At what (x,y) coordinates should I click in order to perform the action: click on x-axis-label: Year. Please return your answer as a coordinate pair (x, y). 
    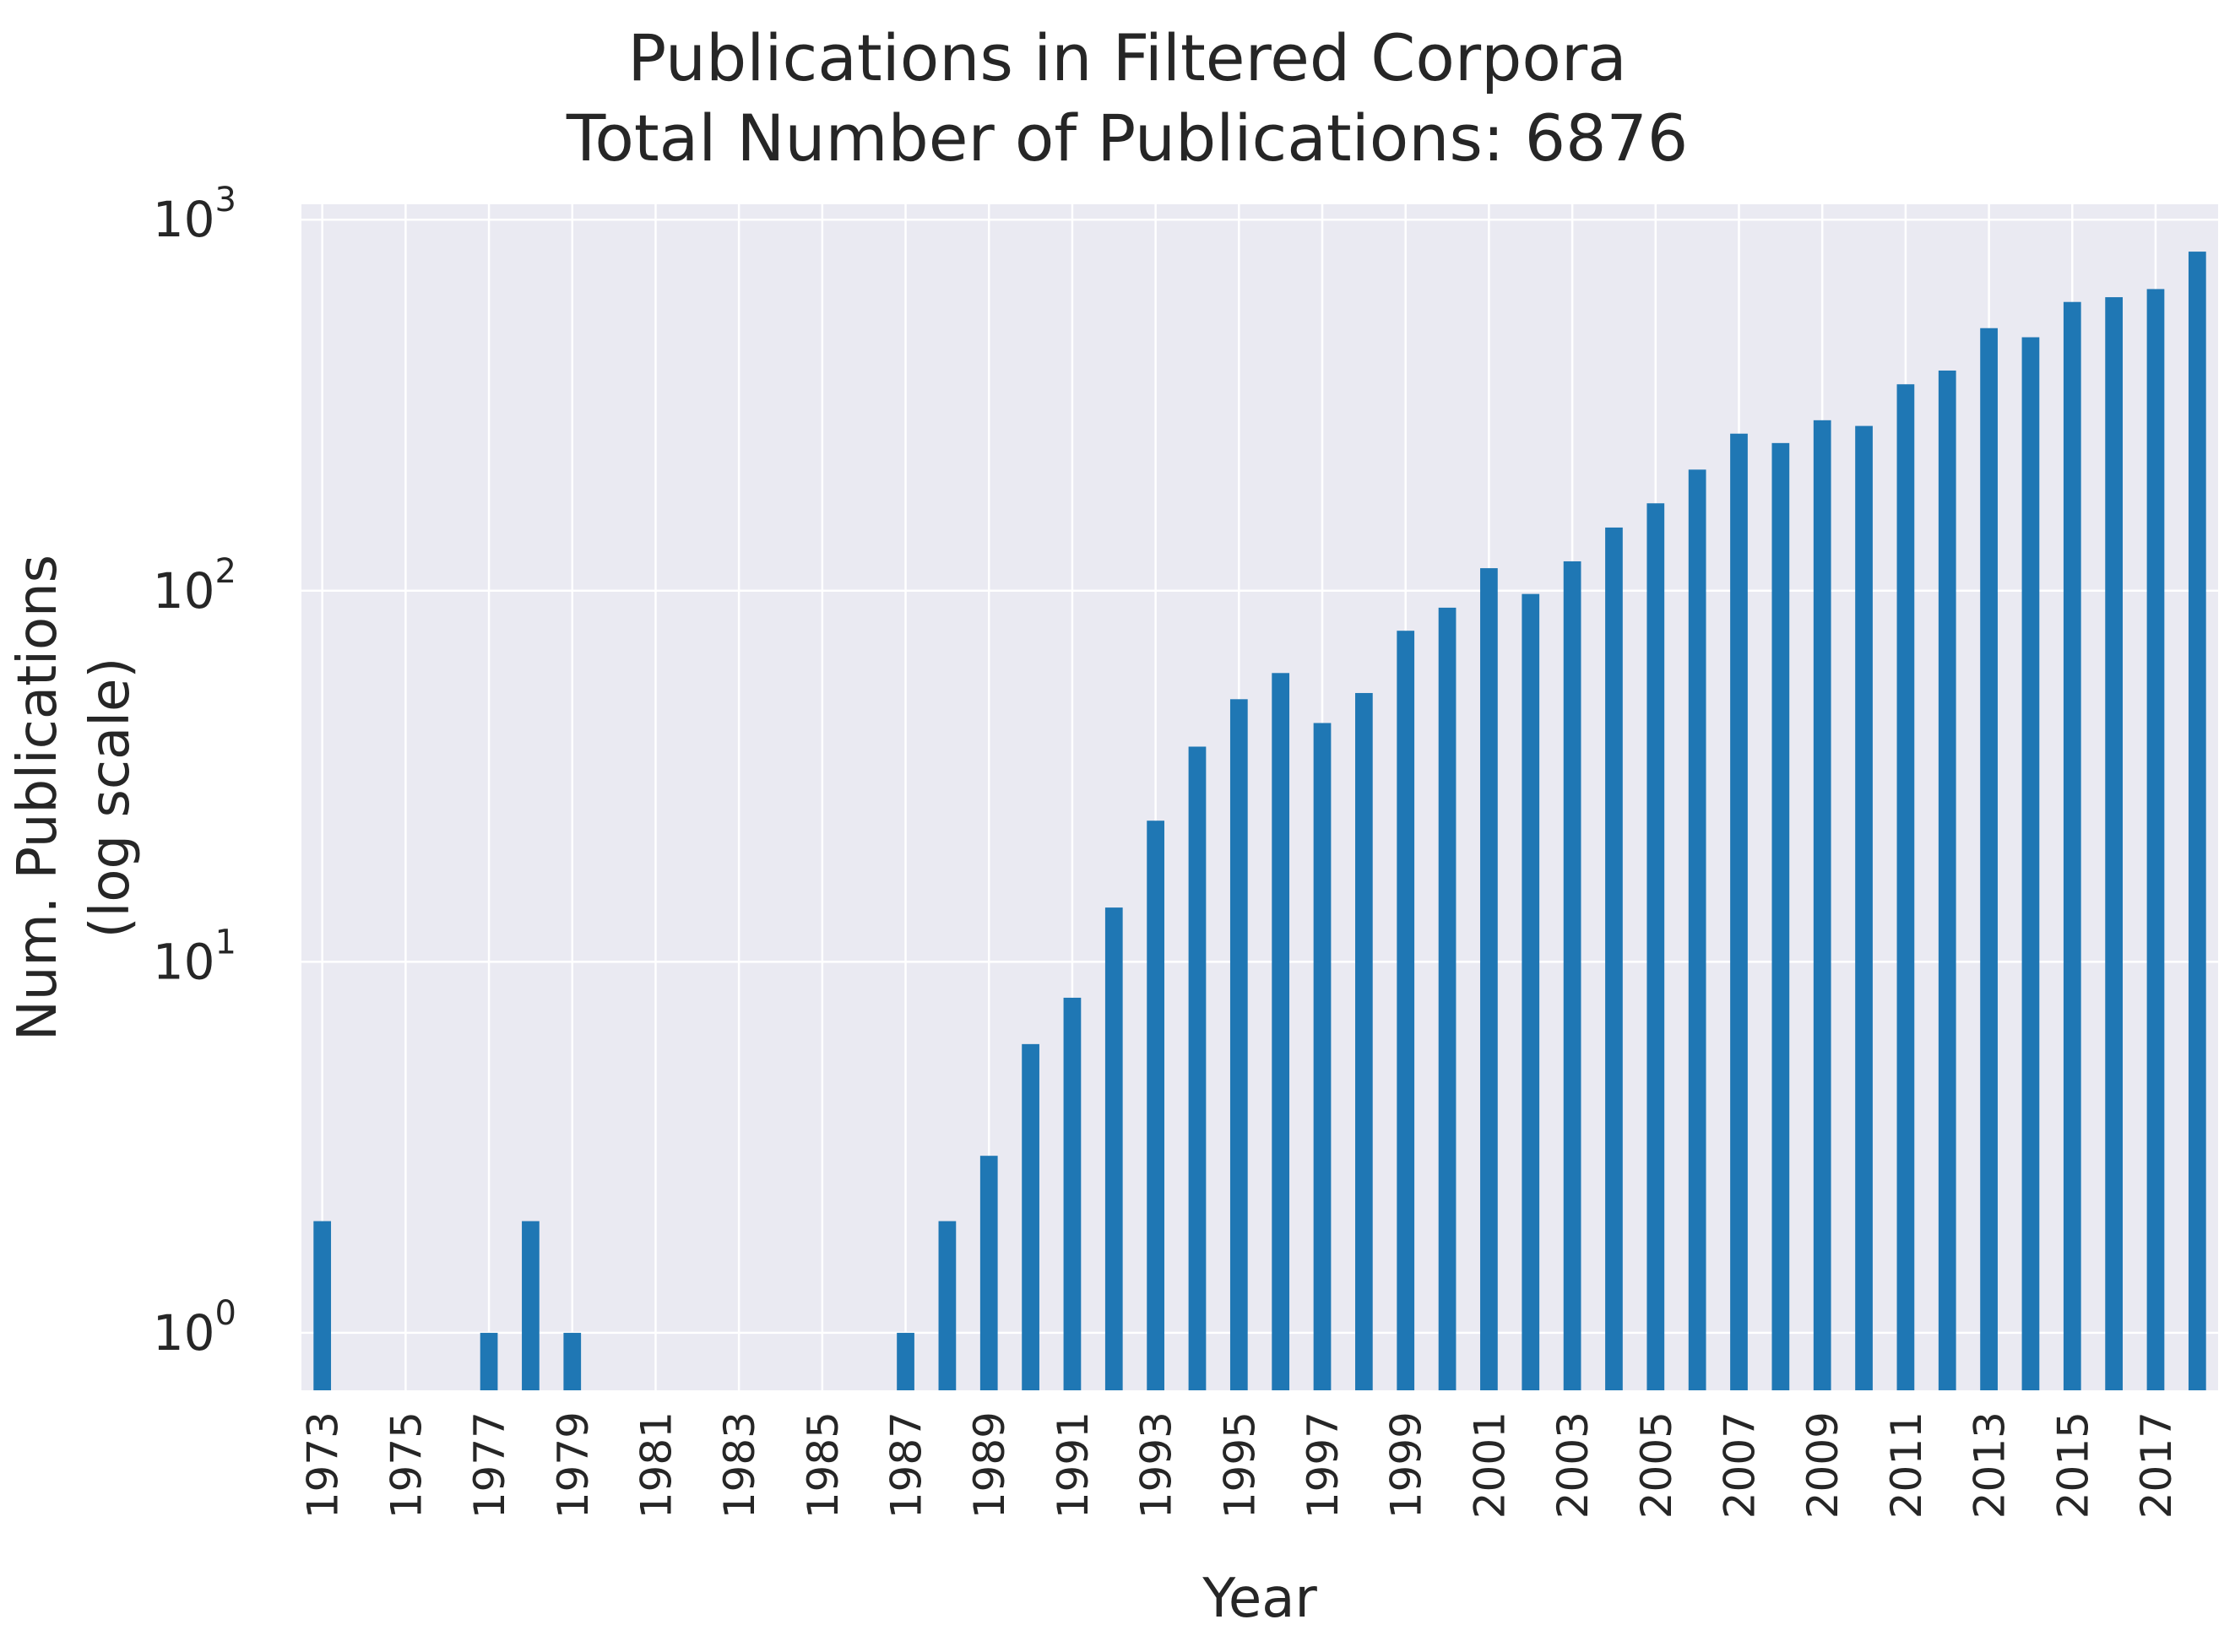
    Looking at the image, I should click on (1259, 1599).